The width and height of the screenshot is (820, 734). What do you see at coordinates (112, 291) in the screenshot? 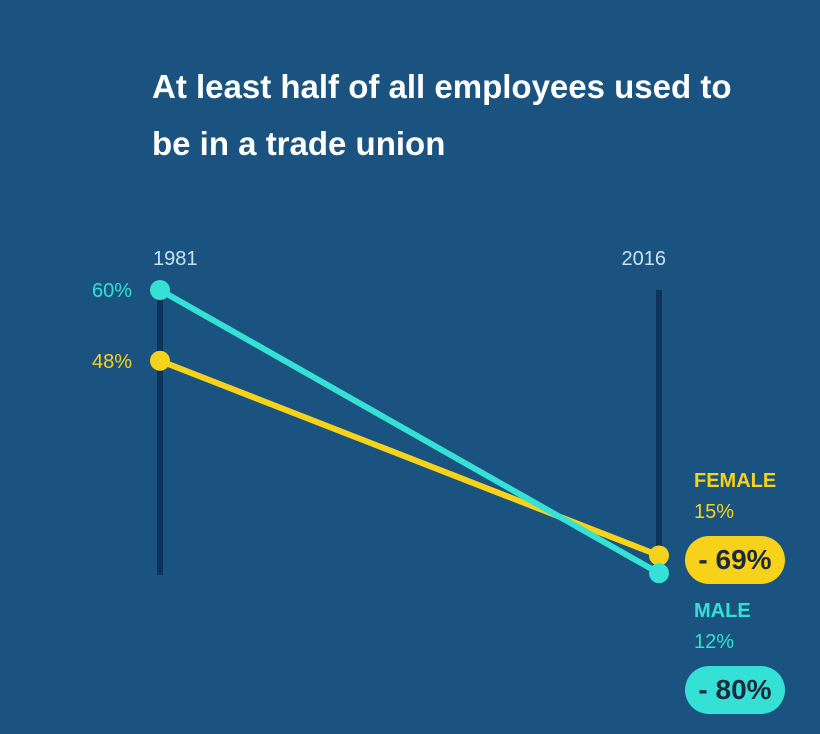
I see `male-start-value-label: 60%` at bounding box center [112, 291].